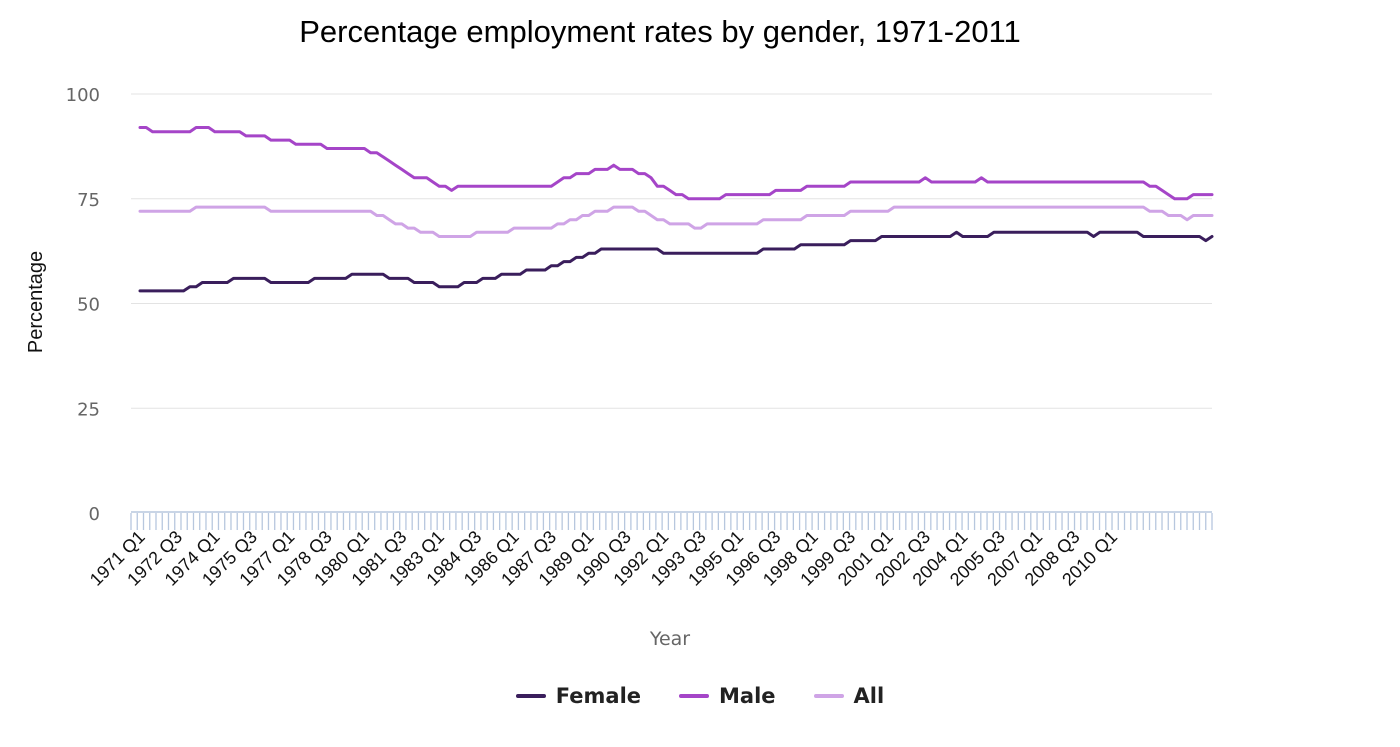 The height and width of the screenshot is (747, 1400). I want to click on legend-swatch-female, so click(530, 696).